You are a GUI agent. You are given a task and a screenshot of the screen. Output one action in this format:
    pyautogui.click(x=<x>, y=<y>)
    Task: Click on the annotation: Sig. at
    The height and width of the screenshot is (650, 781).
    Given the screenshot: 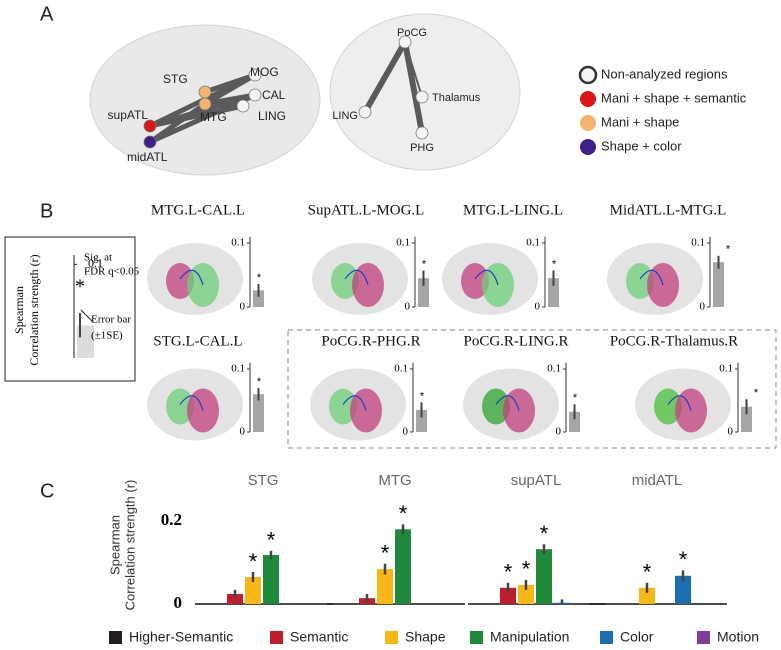 What is the action you would take?
    pyautogui.click(x=98, y=258)
    